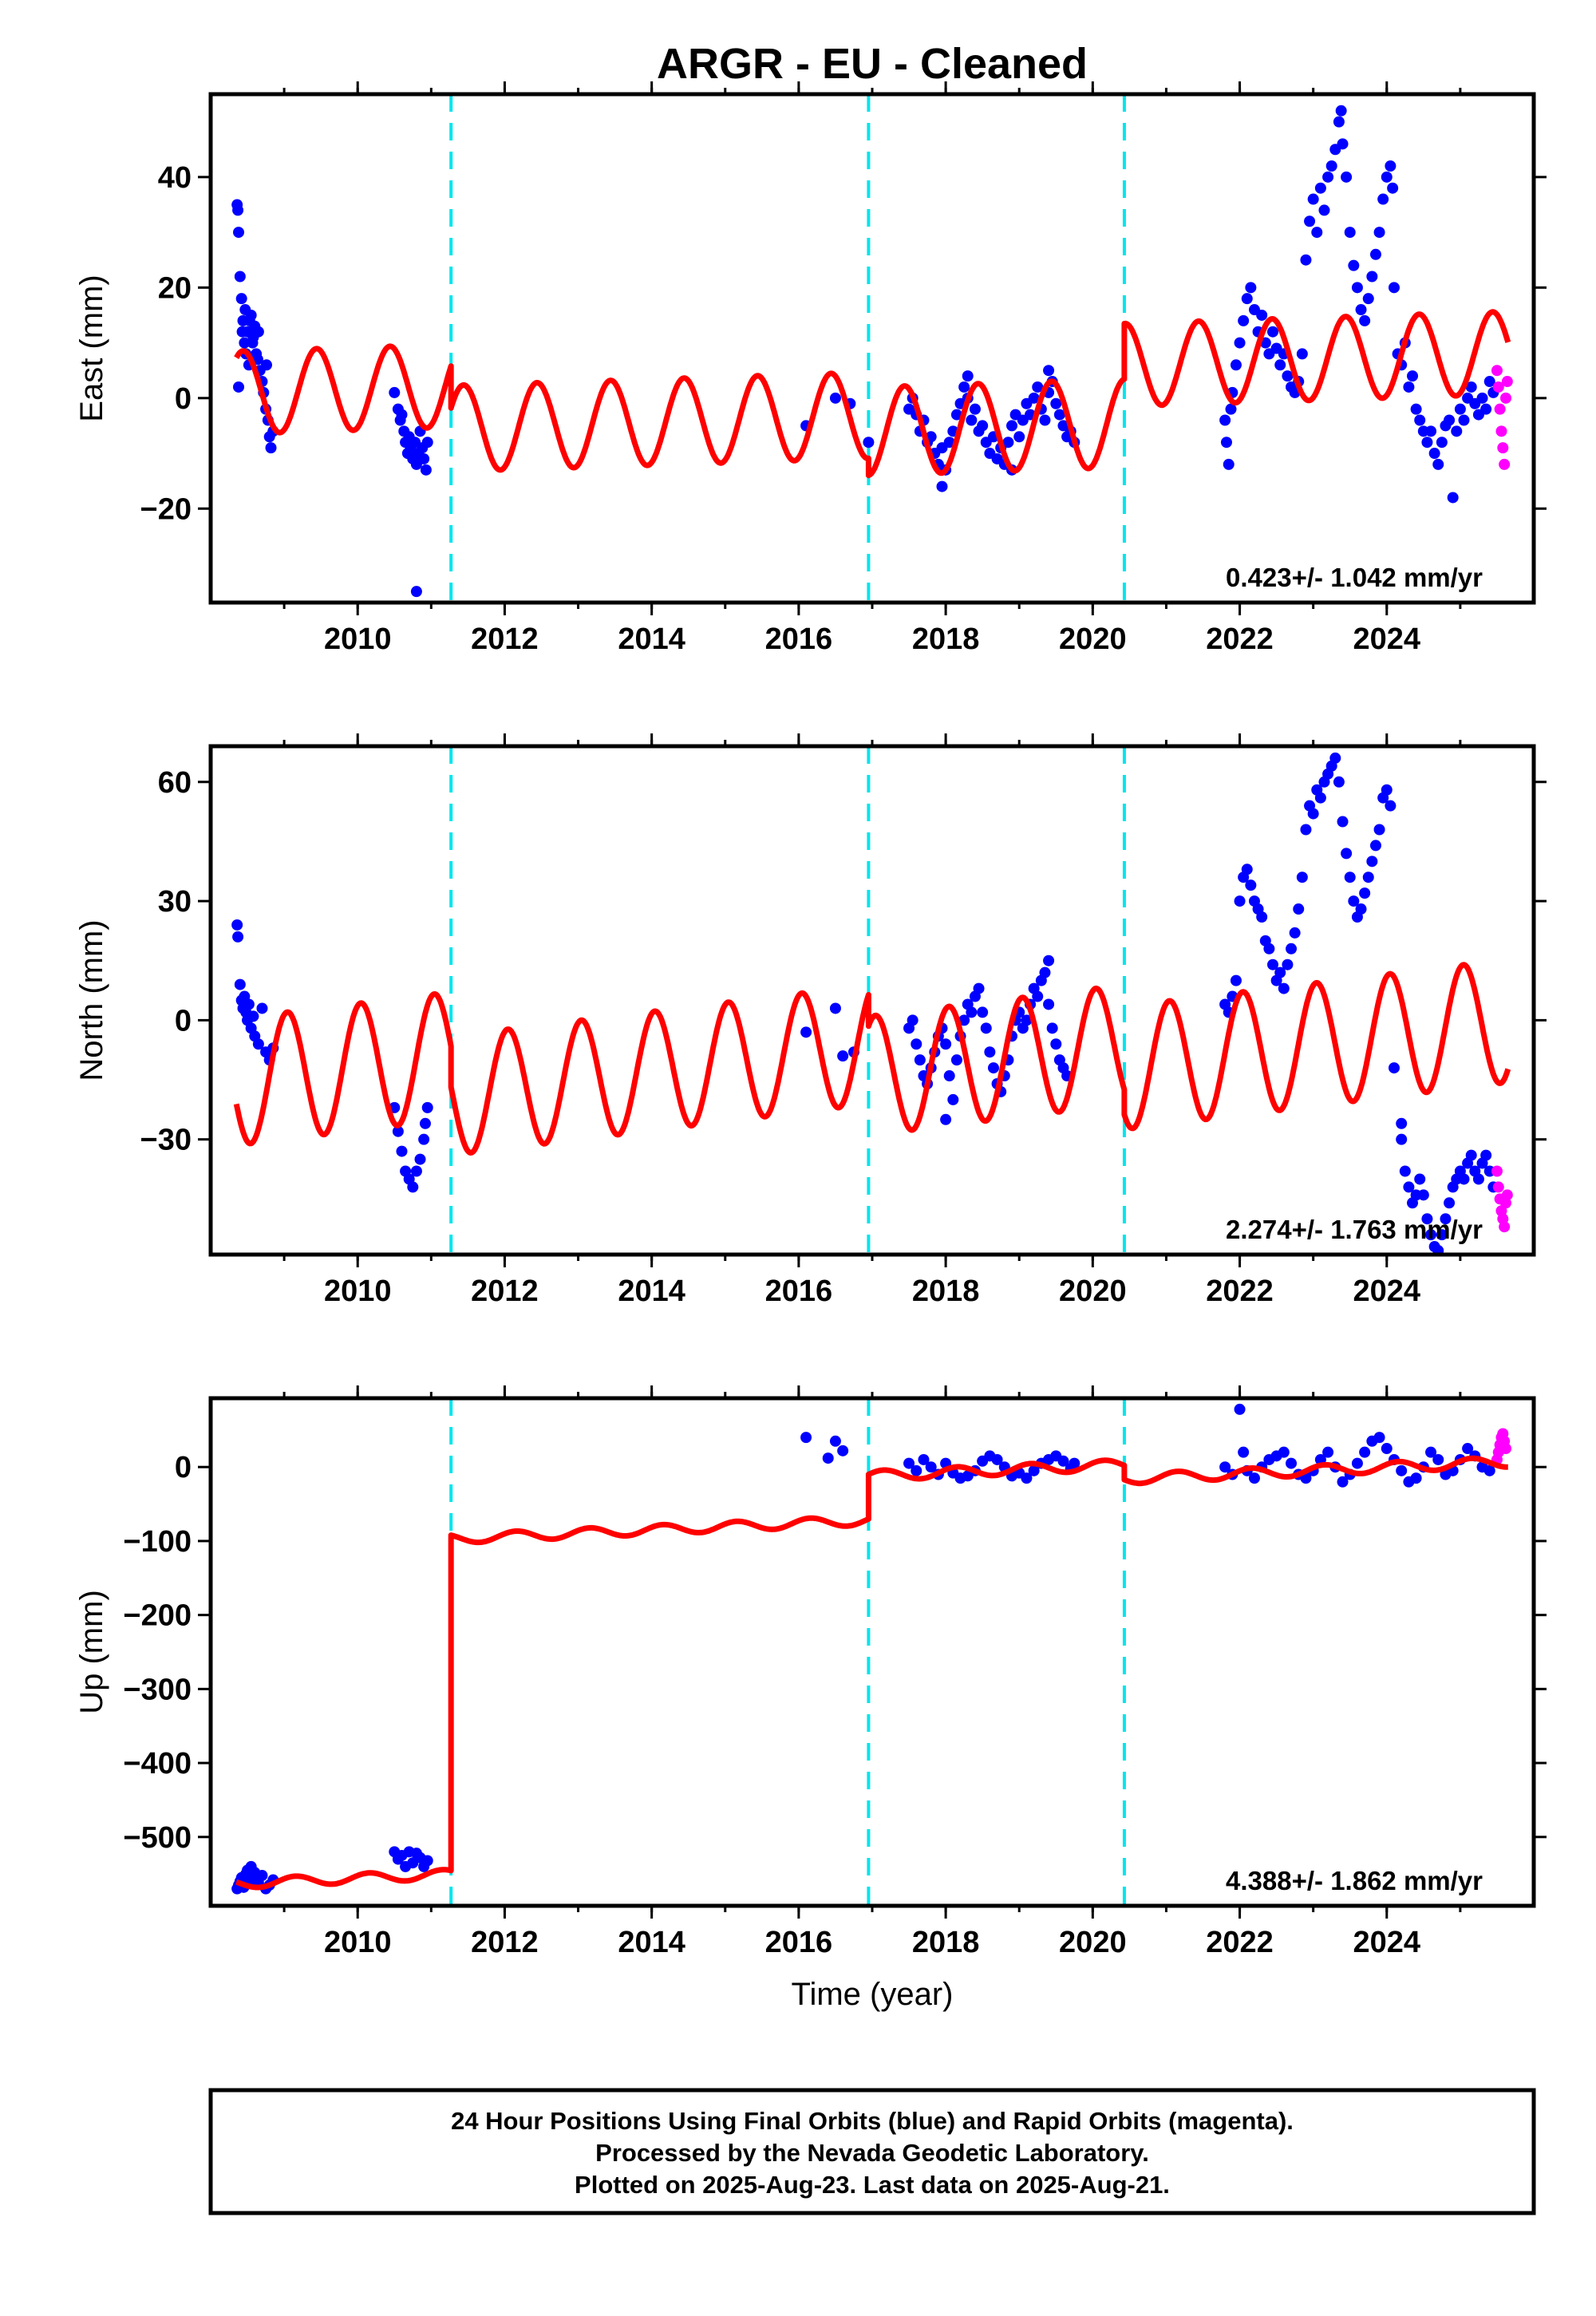 Image resolution: width=1596 pixels, height=2316 pixels. What do you see at coordinates (1354, 1229) in the screenshot?
I see `rate-label: 2.274+/- 1.763 mm/yr` at bounding box center [1354, 1229].